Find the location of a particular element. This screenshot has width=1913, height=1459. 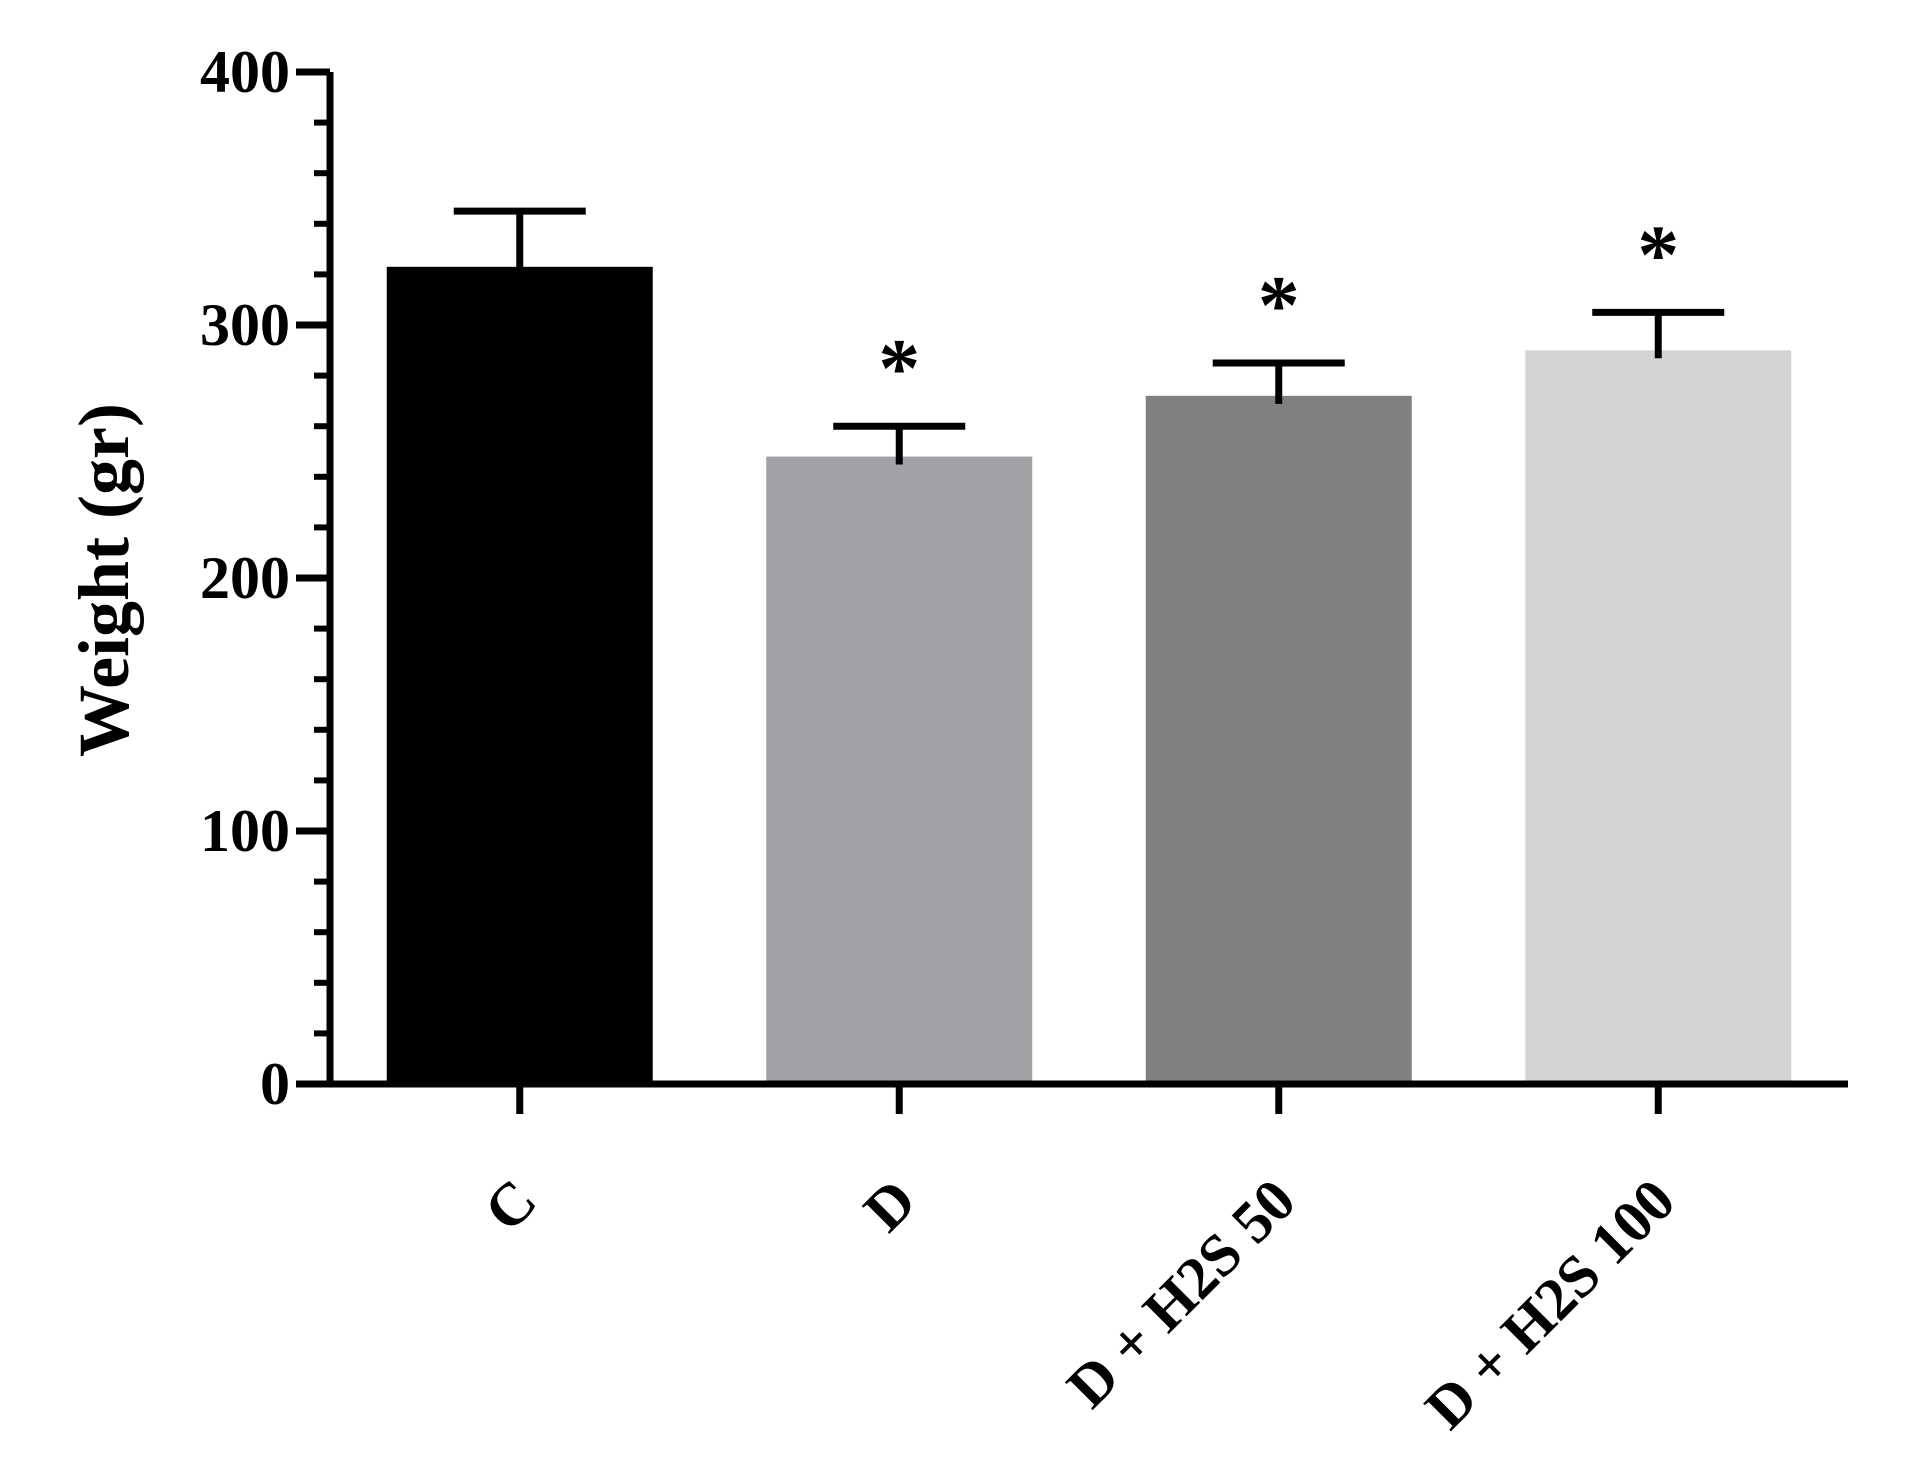

significance-markers: * * * is located at coordinates (1278, 311).